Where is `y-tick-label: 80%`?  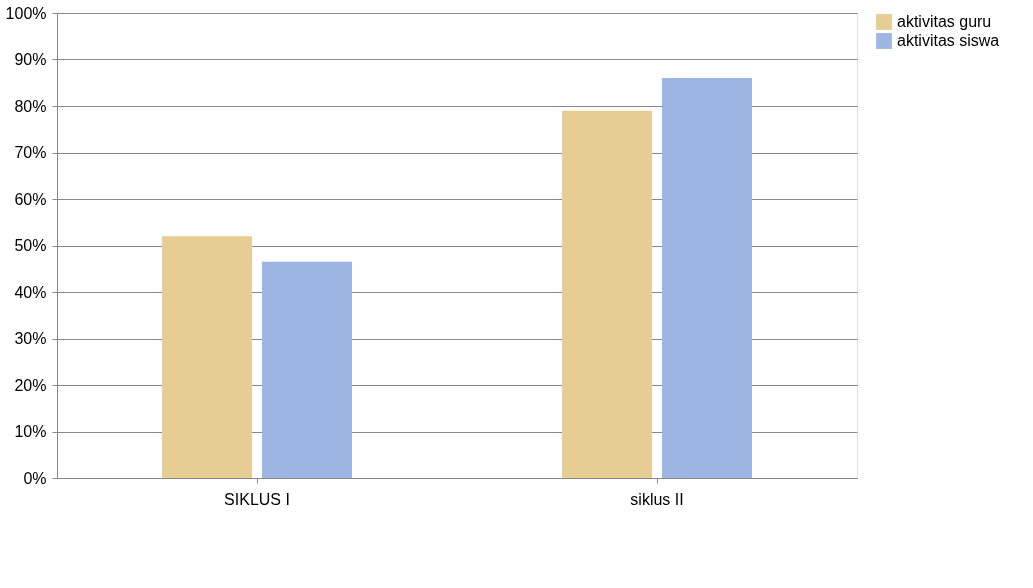
y-tick-label: 80% is located at coordinates (30, 106).